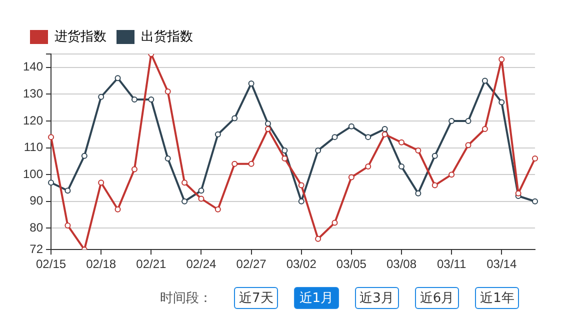 The width and height of the screenshot is (571, 327). I want to click on y-tick-label: 80, so click(37, 227).